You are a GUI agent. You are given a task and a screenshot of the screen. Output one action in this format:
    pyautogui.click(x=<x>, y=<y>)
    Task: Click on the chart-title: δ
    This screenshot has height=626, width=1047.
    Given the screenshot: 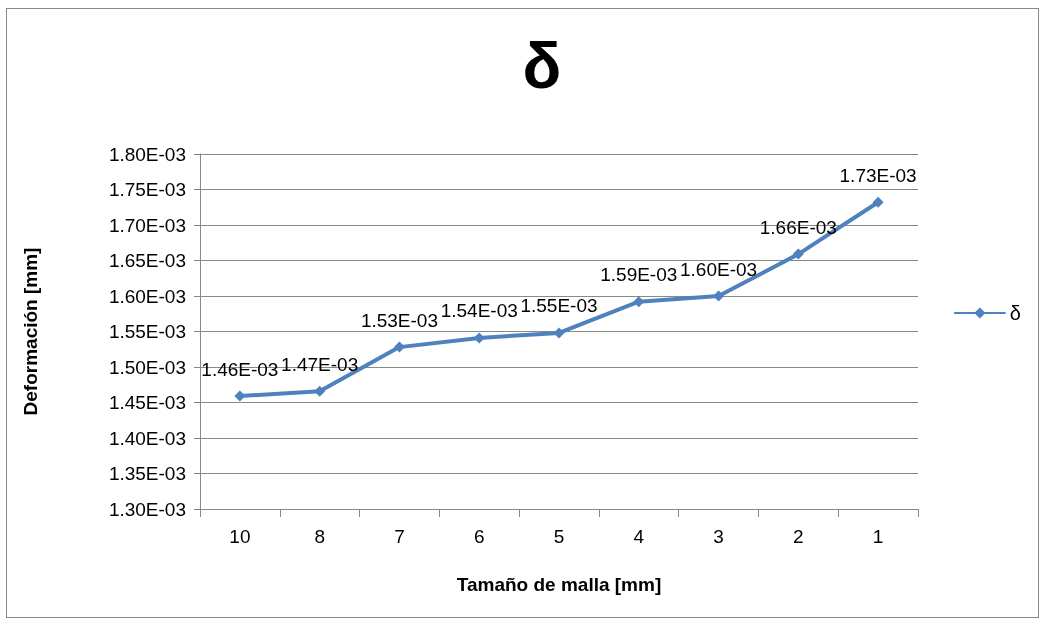 What is the action you would take?
    pyautogui.click(x=542, y=66)
    